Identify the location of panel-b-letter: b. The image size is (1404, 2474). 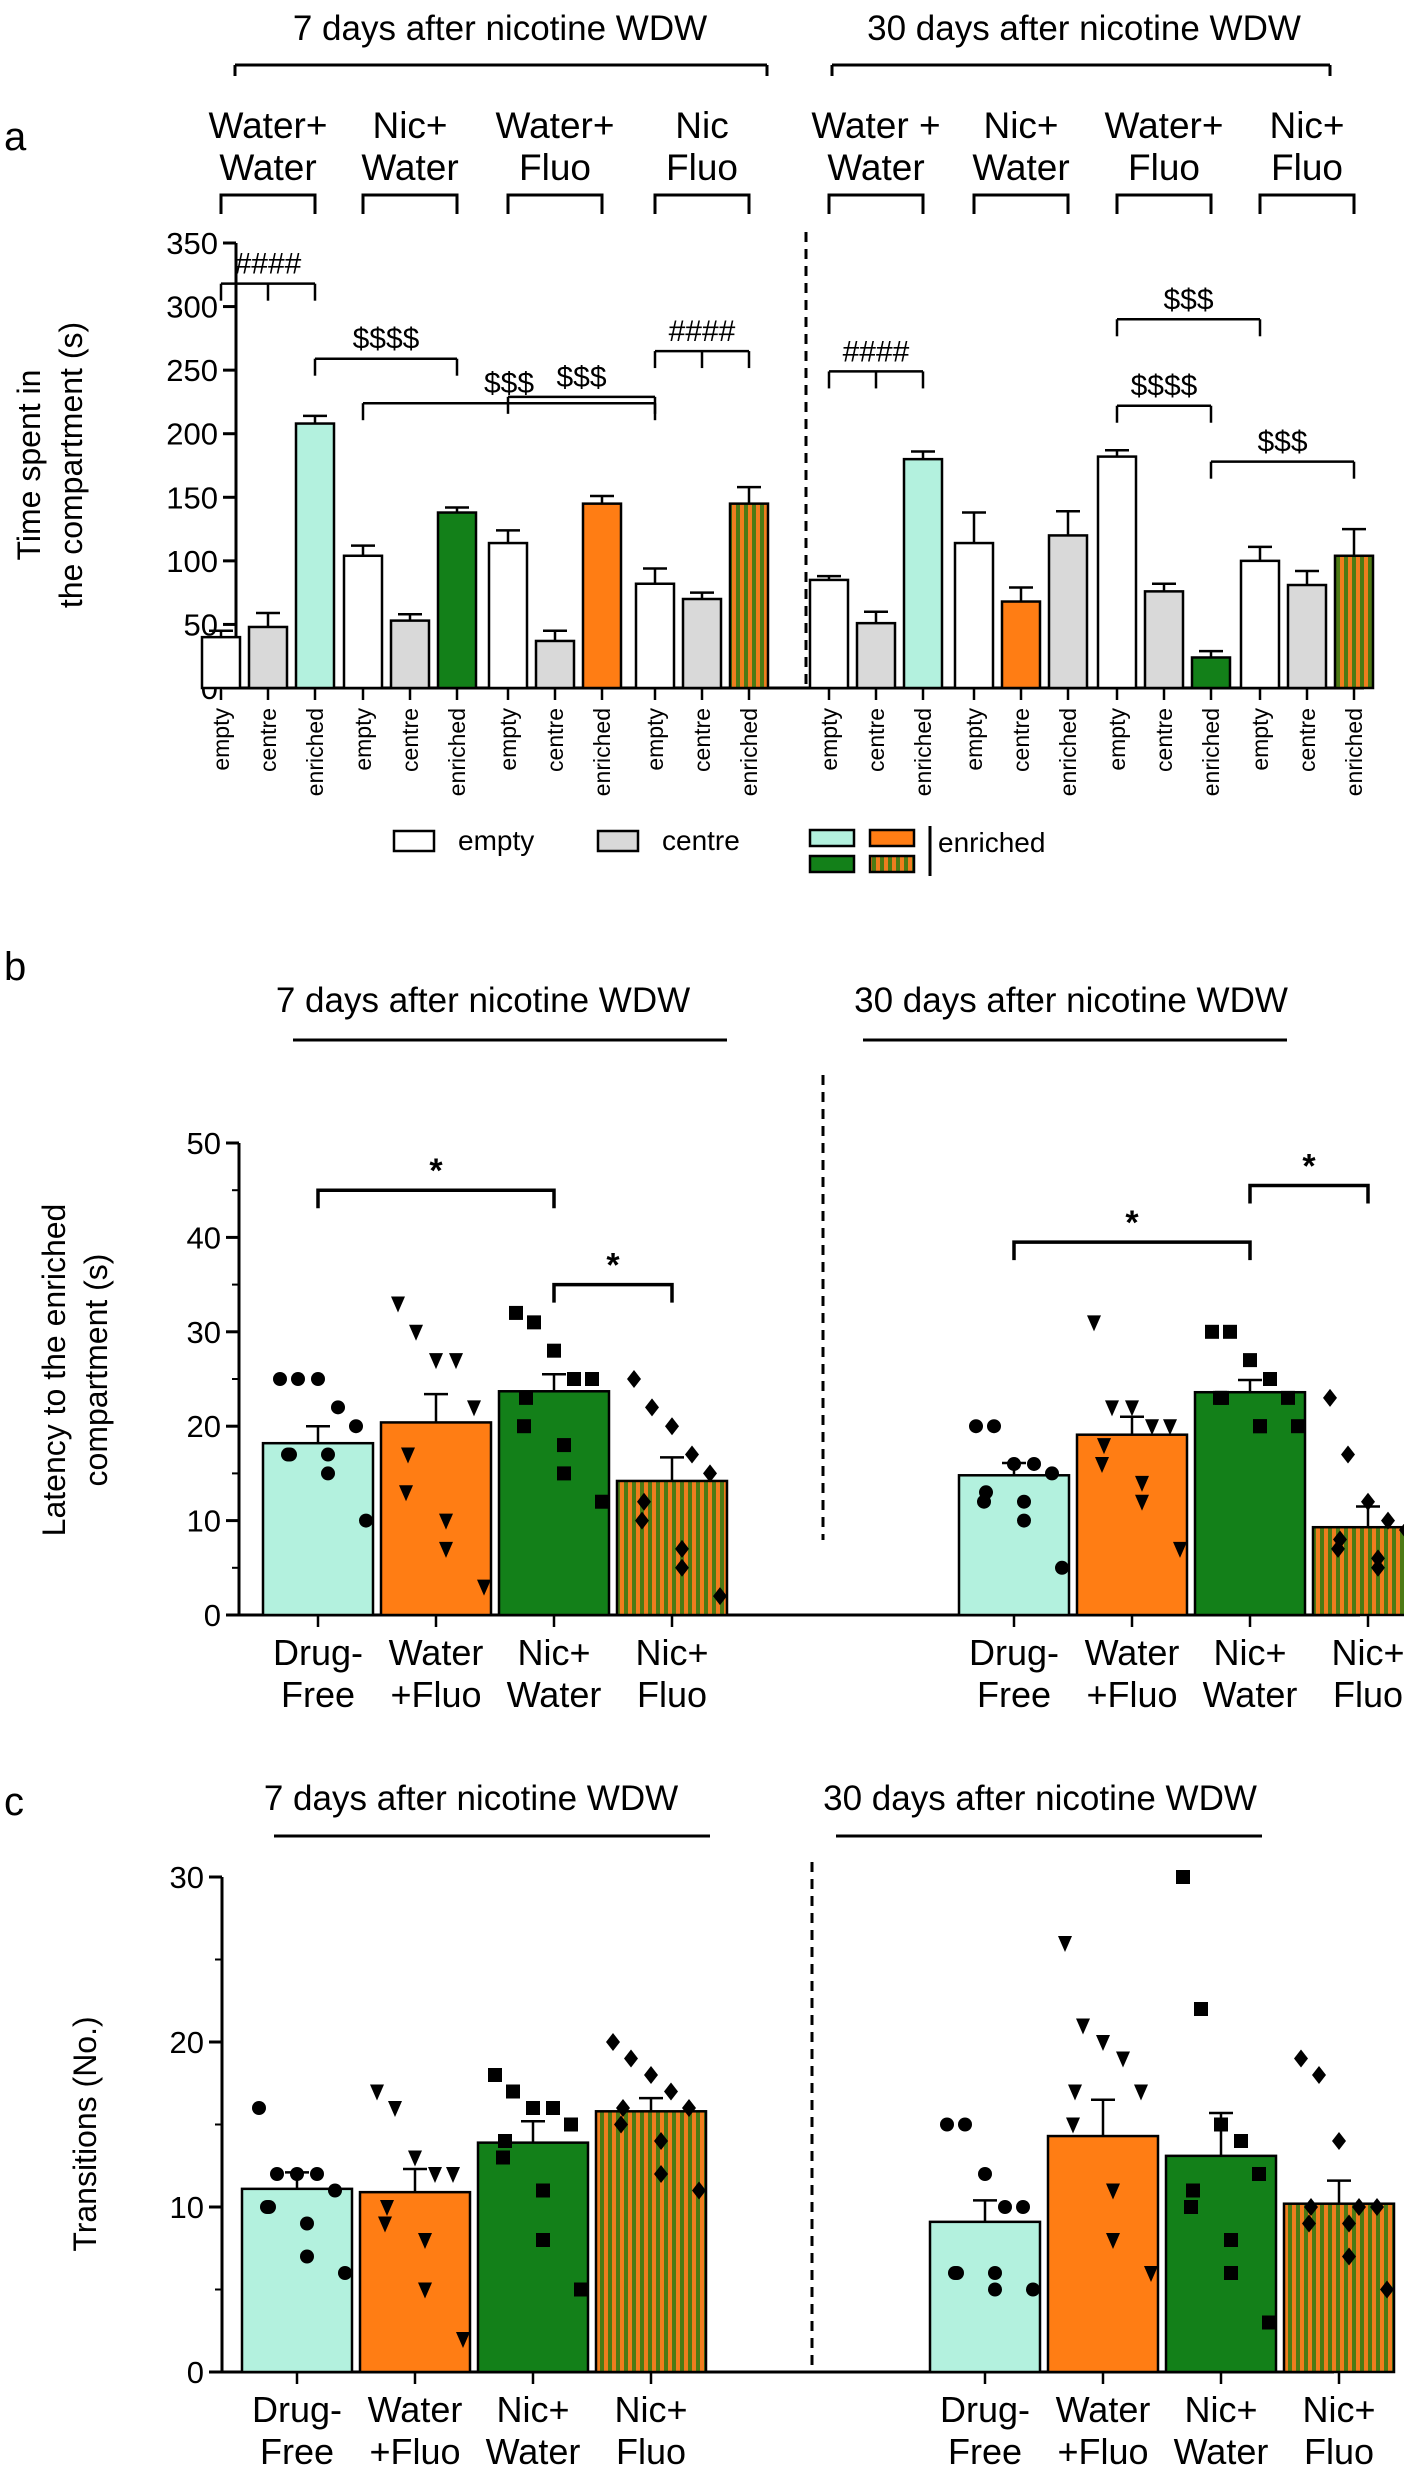
(15, 967).